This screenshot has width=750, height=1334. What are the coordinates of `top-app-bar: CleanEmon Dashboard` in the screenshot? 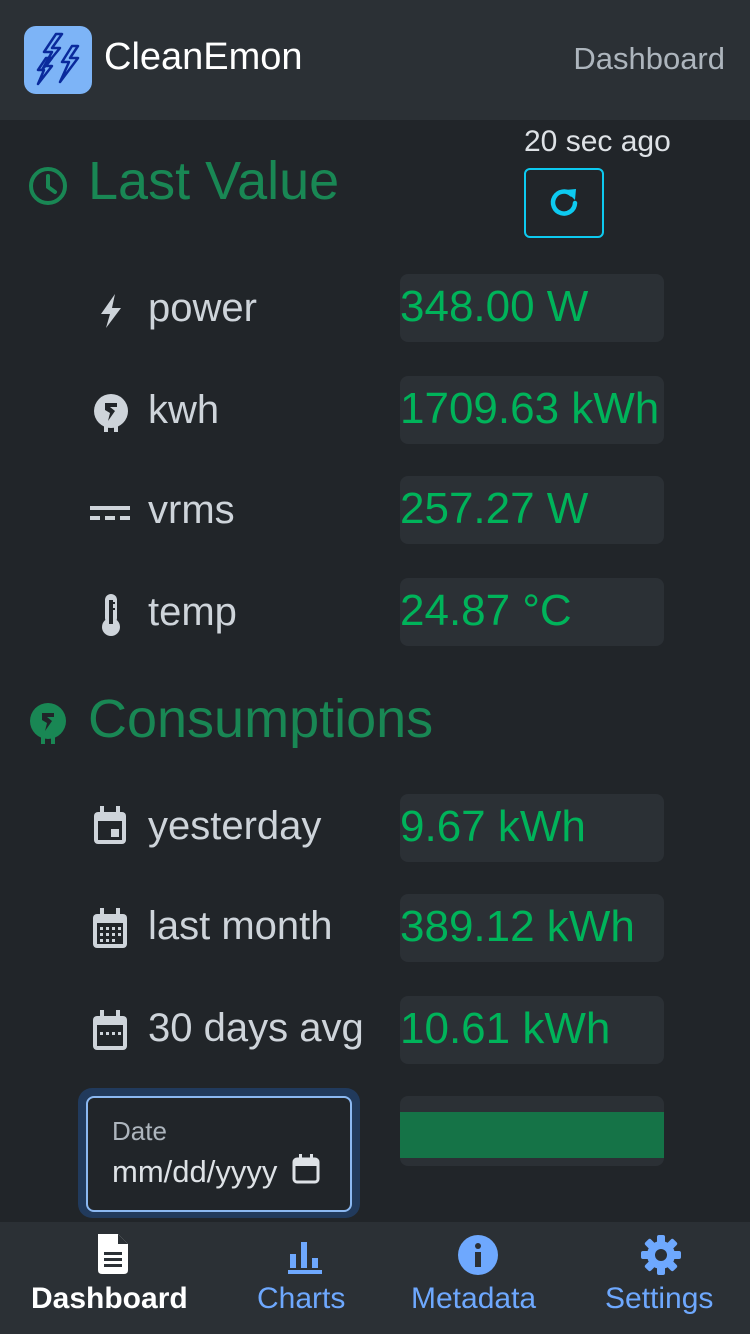 It's located at (375, 60).